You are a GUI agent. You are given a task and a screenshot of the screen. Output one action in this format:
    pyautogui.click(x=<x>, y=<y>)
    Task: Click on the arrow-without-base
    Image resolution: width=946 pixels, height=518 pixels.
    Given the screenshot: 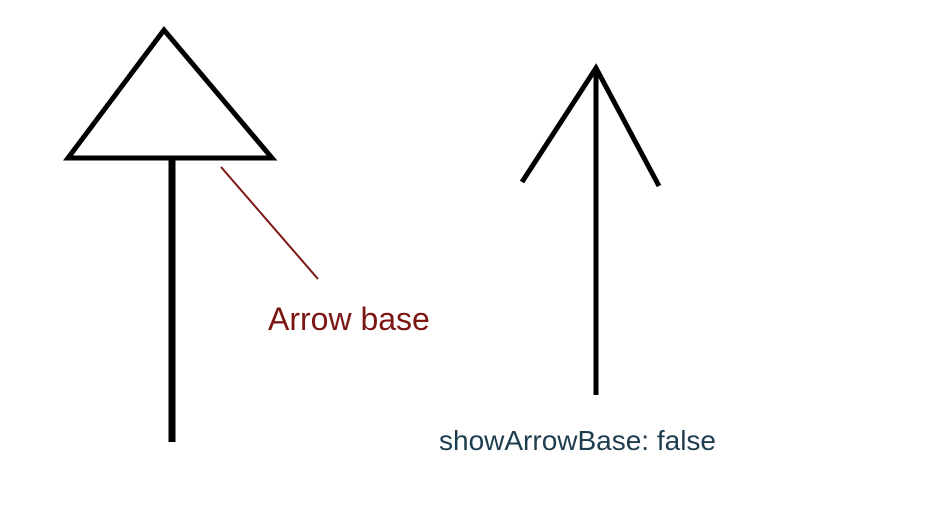 What is the action you would take?
    pyautogui.click(x=590, y=229)
    